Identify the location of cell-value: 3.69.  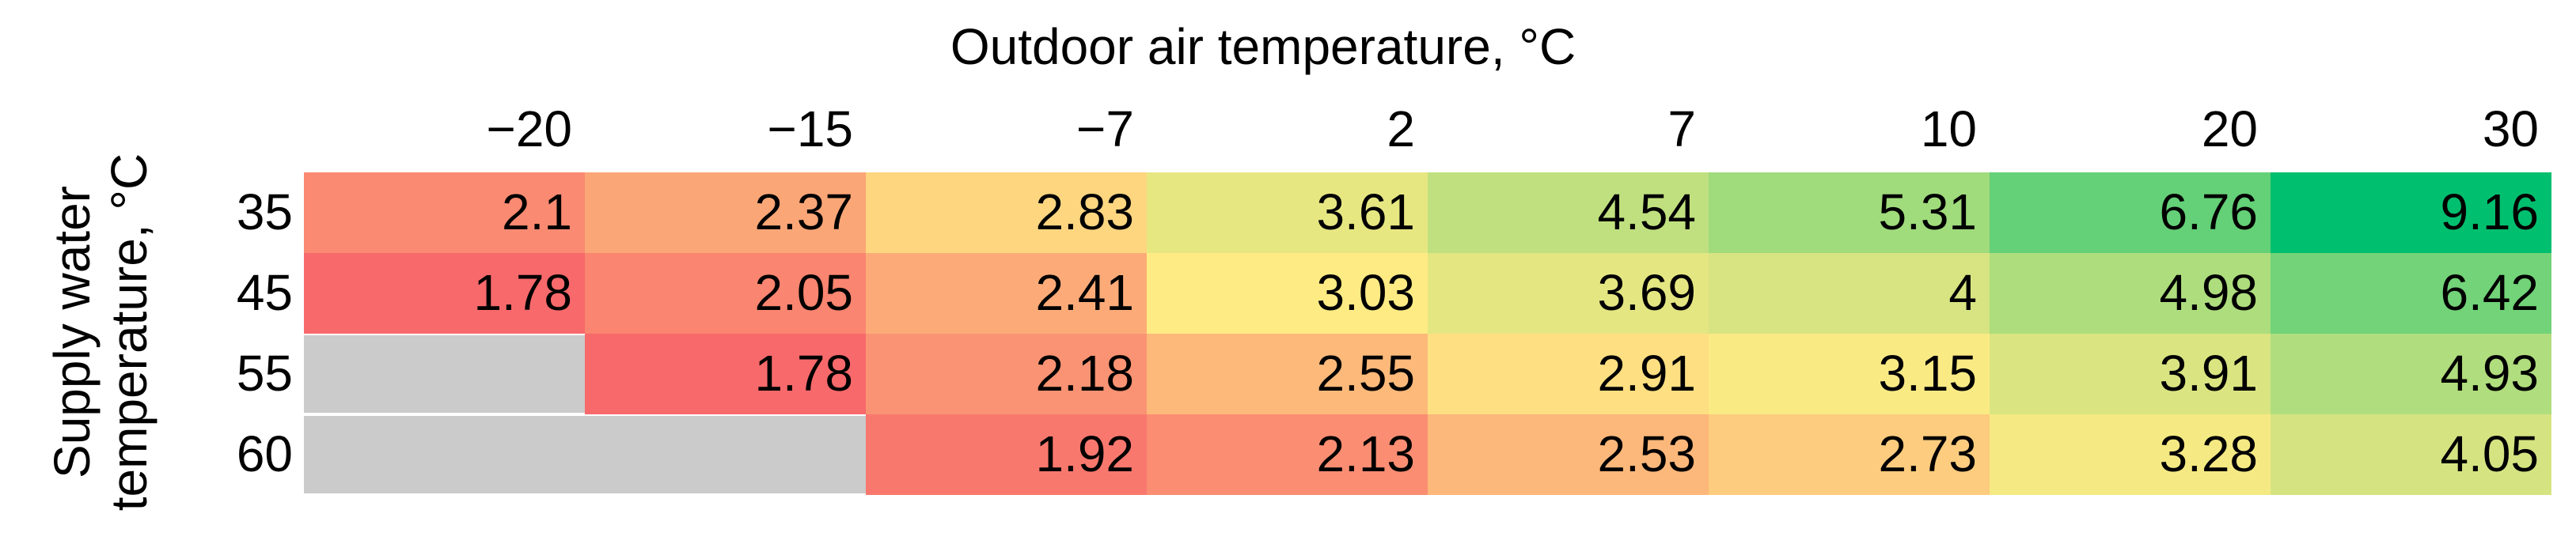
(1646, 292).